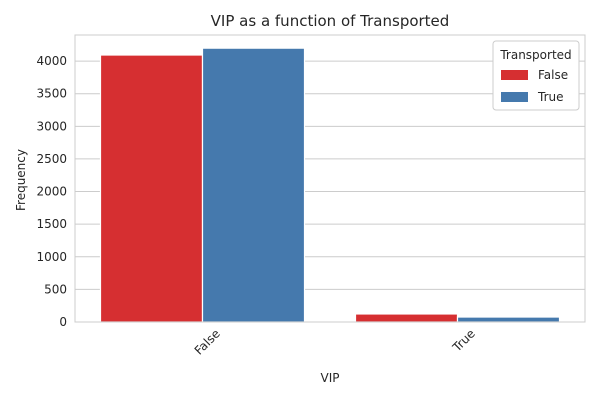  What do you see at coordinates (536, 75) in the screenshot?
I see `legend: Transported False True` at bounding box center [536, 75].